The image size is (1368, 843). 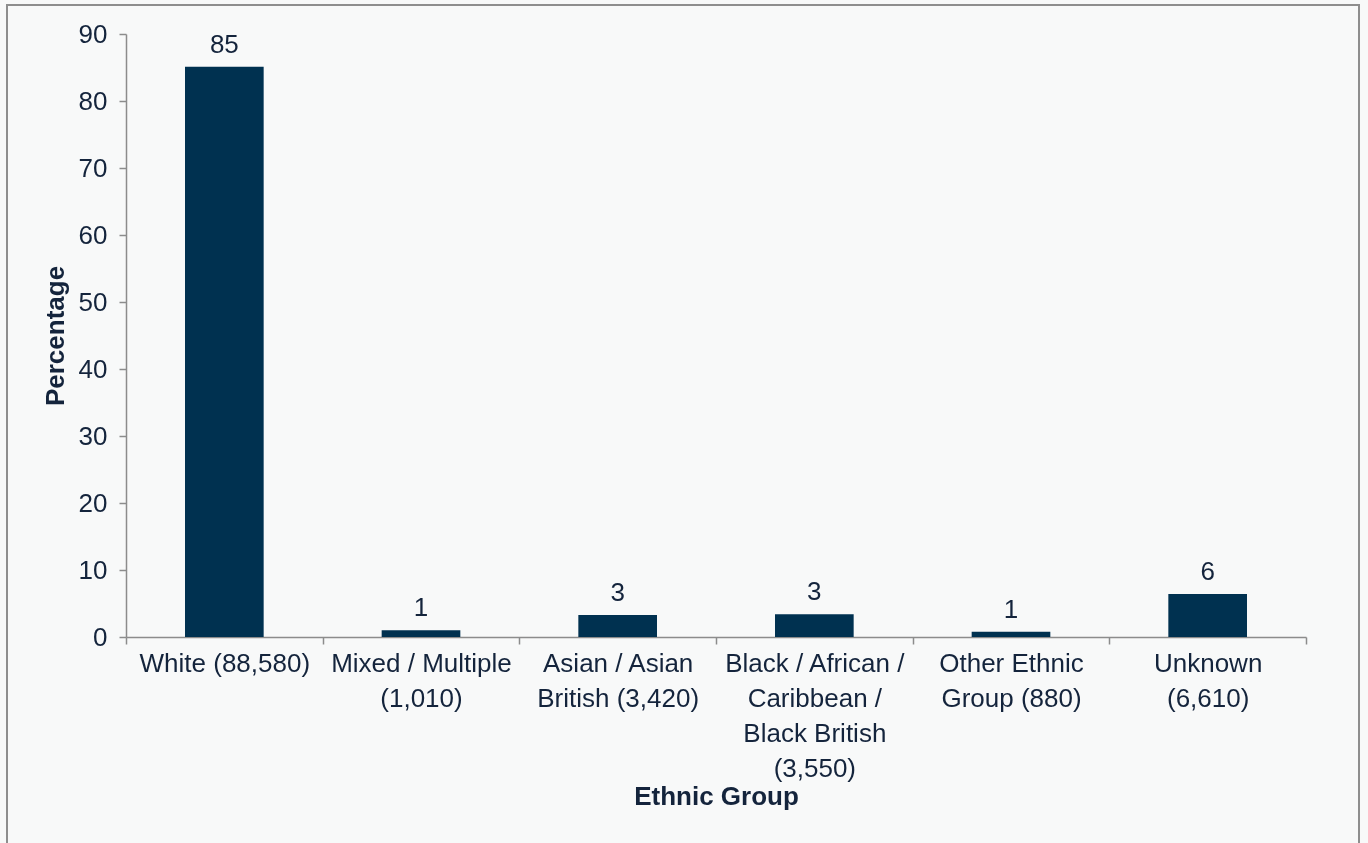 I want to click on y-tick-label: 70, so click(x=93, y=167).